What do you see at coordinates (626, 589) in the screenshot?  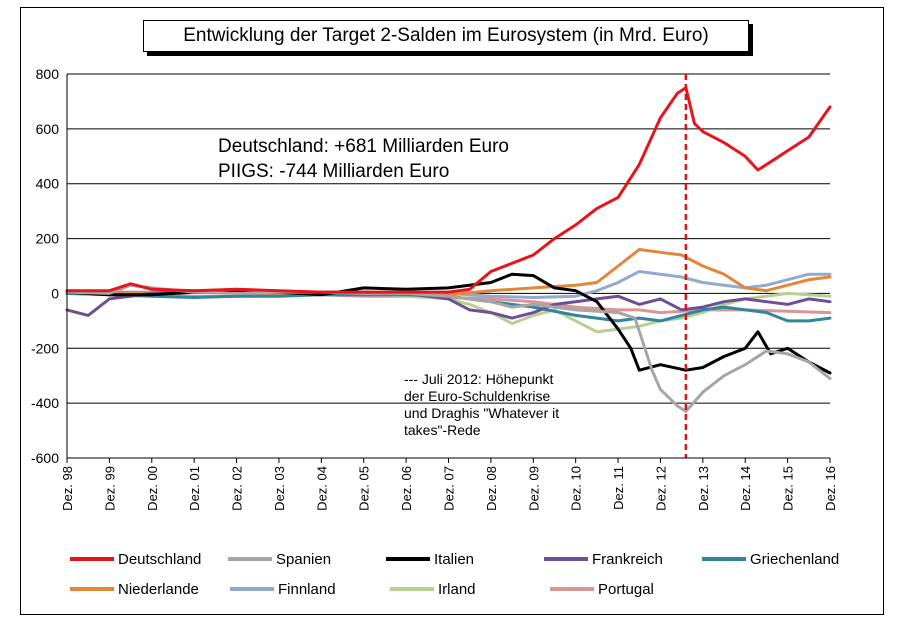 I see `legend-label: Portugal` at bounding box center [626, 589].